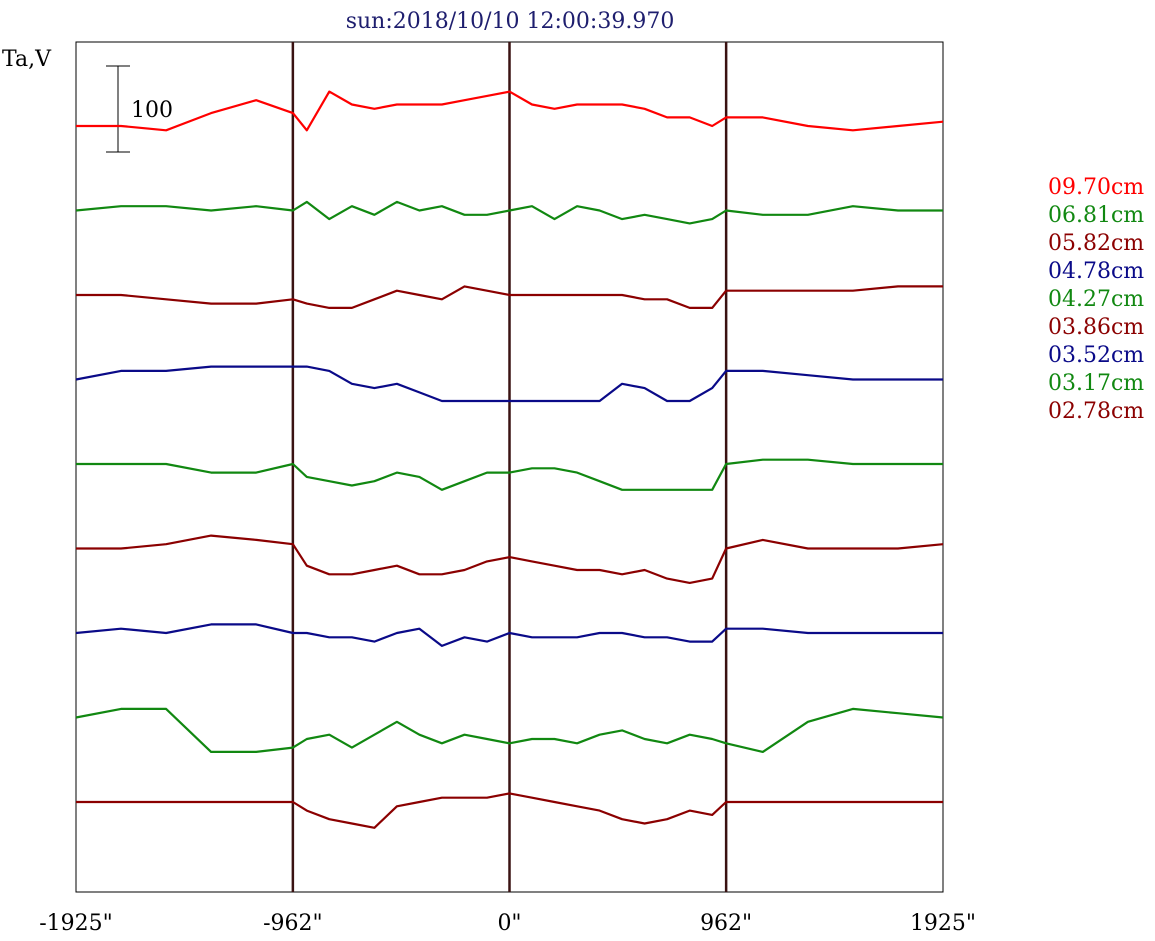 The height and width of the screenshot is (941, 1155). I want to click on series-line-05-82cm, so click(509, 297).